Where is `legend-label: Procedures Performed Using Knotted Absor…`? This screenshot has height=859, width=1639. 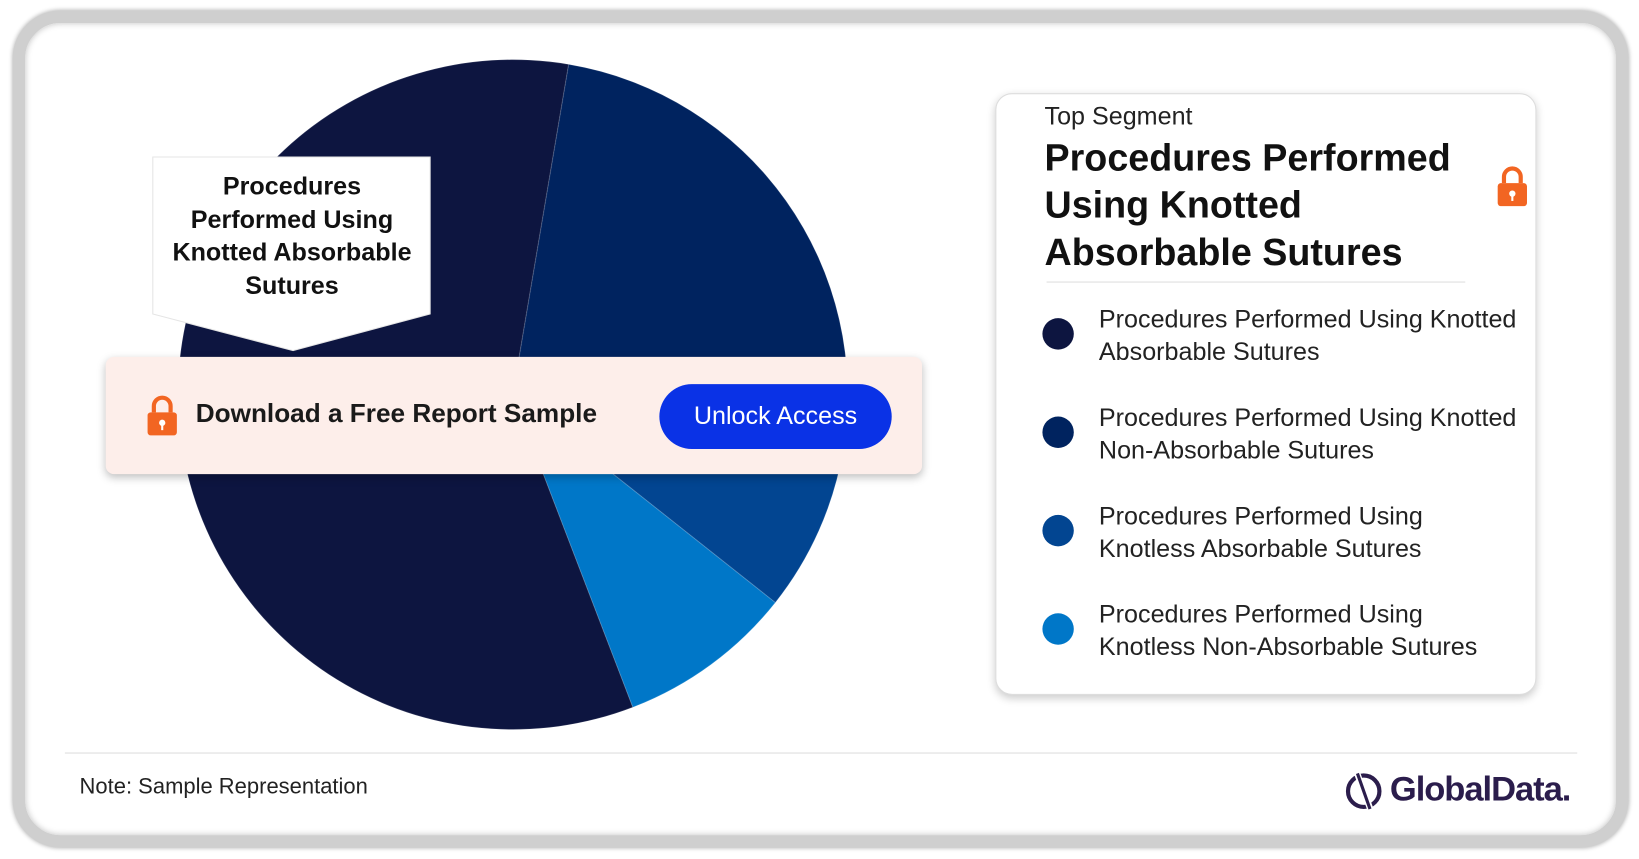 legend-label: Procedures Performed Using Knotted Absor… is located at coordinates (1307, 336).